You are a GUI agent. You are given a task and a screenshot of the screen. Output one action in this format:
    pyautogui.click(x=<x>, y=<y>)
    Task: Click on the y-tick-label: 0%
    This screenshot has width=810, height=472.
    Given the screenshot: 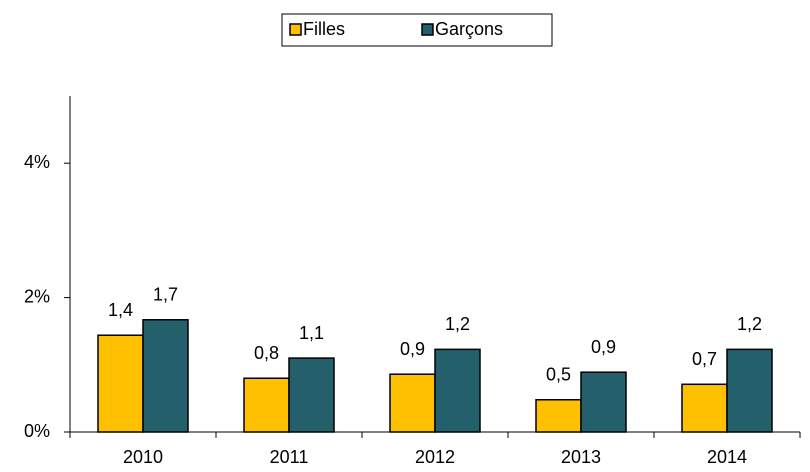 What is the action you would take?
    pyautogui.click(x=37, y=431)
    